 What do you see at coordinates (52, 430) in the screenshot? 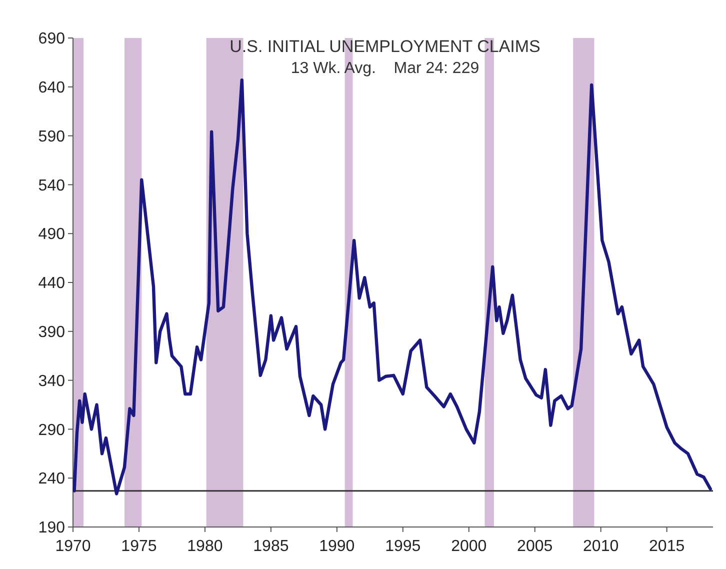
I see `y-tick-label: 290` at bounding box center [52, 430].